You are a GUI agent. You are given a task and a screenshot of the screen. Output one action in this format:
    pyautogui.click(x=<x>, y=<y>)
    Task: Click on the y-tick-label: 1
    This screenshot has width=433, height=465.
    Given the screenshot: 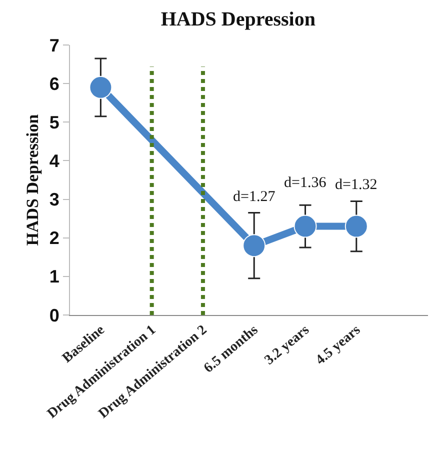 What is the action you would take?
    pyautogui.click(x=54, y=276)
    